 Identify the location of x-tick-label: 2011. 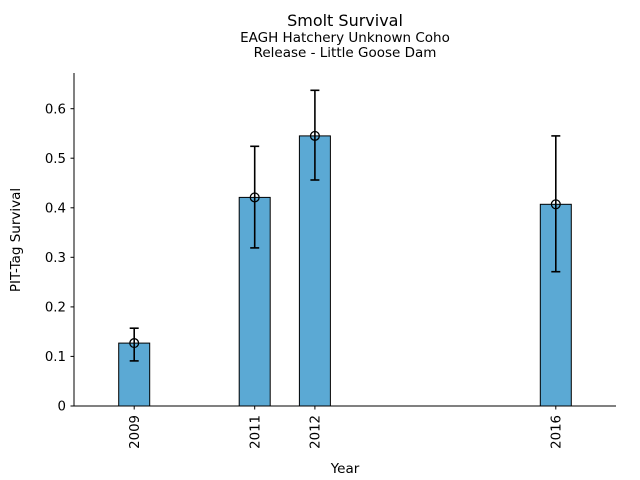
(255, 432).